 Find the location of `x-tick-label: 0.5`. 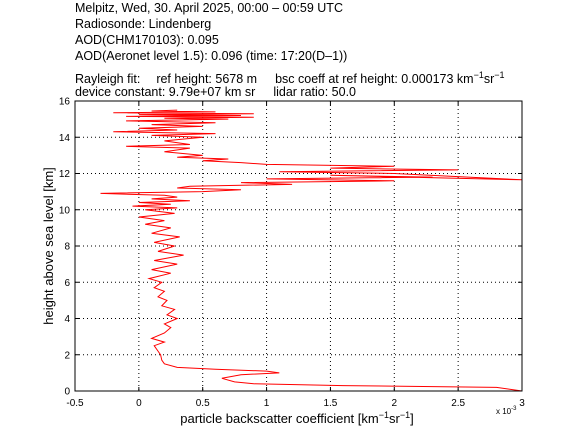

x-tick-label: 0.5 is located at coordinates (203, 403).